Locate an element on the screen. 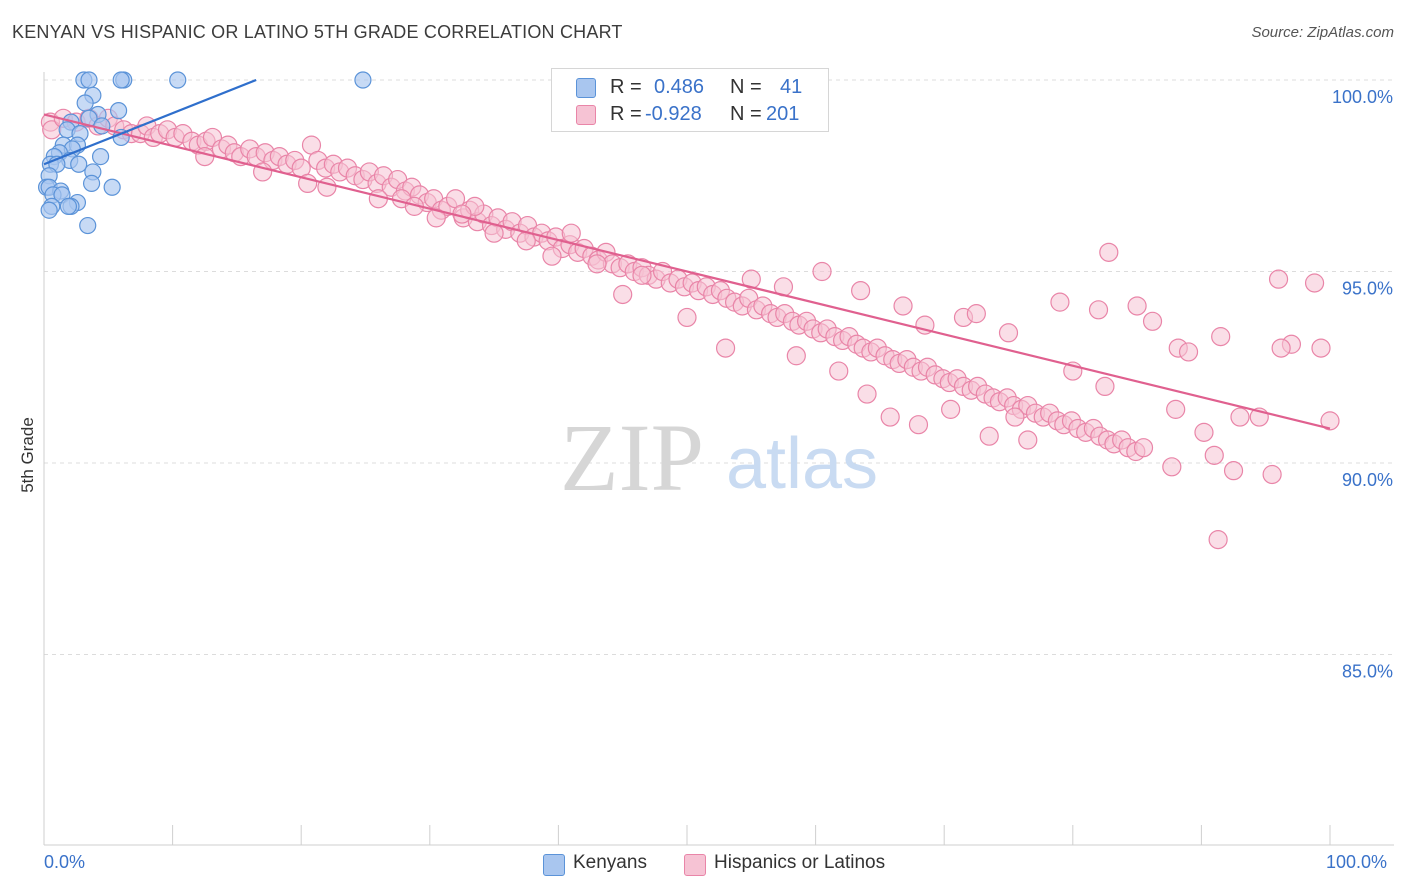 This screenshot has height=892, width=1406. x-tick-label-min: 0.0% is located at coordinates (65, 862).